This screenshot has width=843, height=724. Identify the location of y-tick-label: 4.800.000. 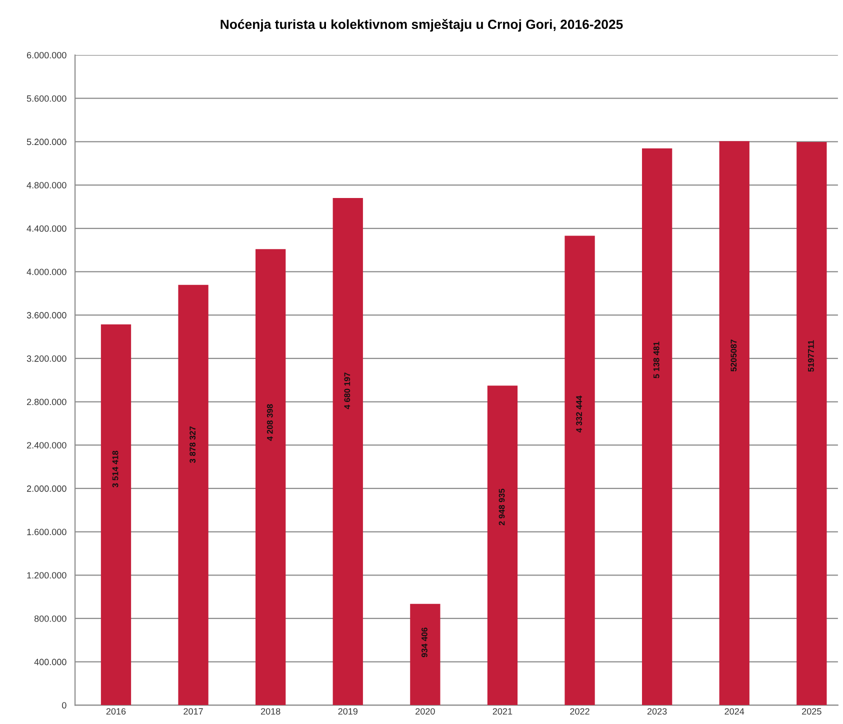
(46, 185).